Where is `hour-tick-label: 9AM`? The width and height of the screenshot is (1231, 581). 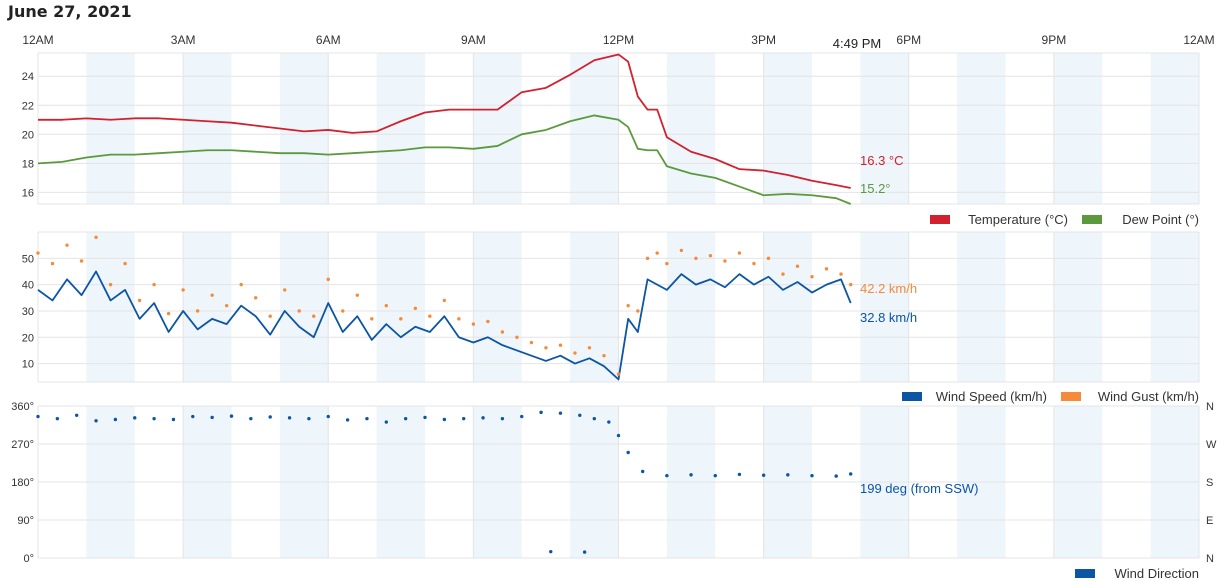
hour-tick-label: 9AM is located at coordinates (473, 40).